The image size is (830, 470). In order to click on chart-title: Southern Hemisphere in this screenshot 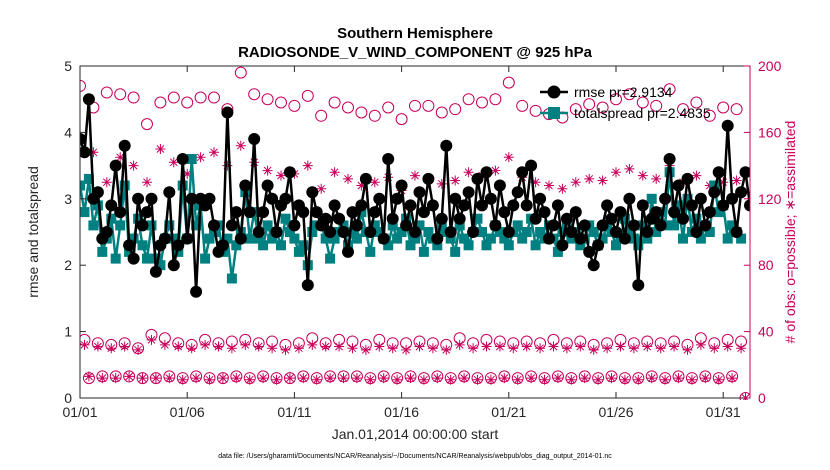, I will do `click(415, 33)`.